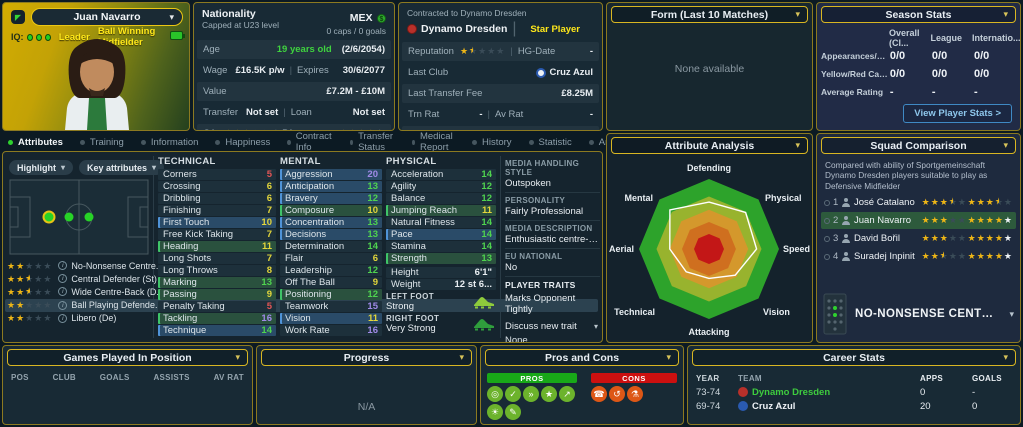 The image size is (1023, 427). Describe the element at coordinates (260, 70) in the screenshot. I see `wage-value: £16.5K p/w` at that location.